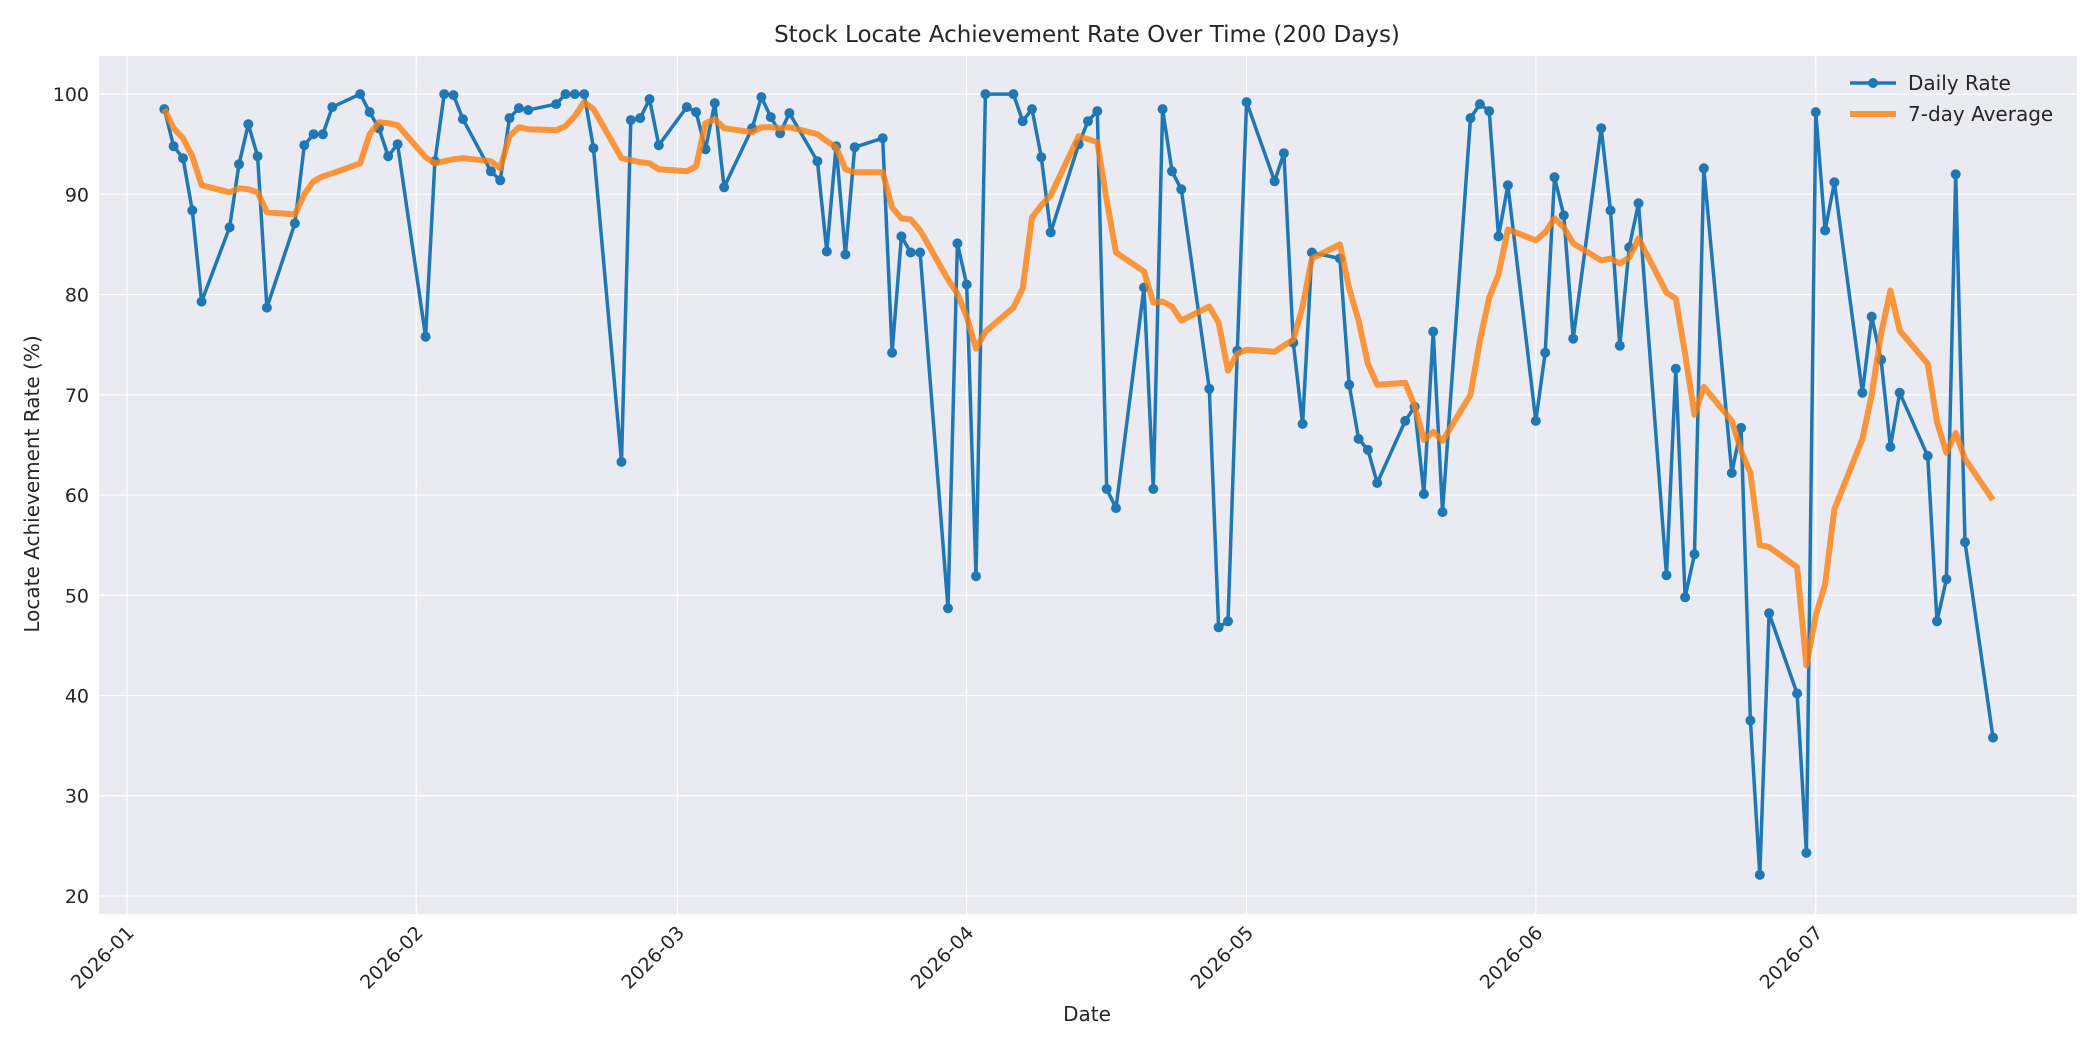  What do you see at coordinates (943, 958) in the screenshot?
I see `x-tick-label: 2026-04` at bounding box center [943, 958].